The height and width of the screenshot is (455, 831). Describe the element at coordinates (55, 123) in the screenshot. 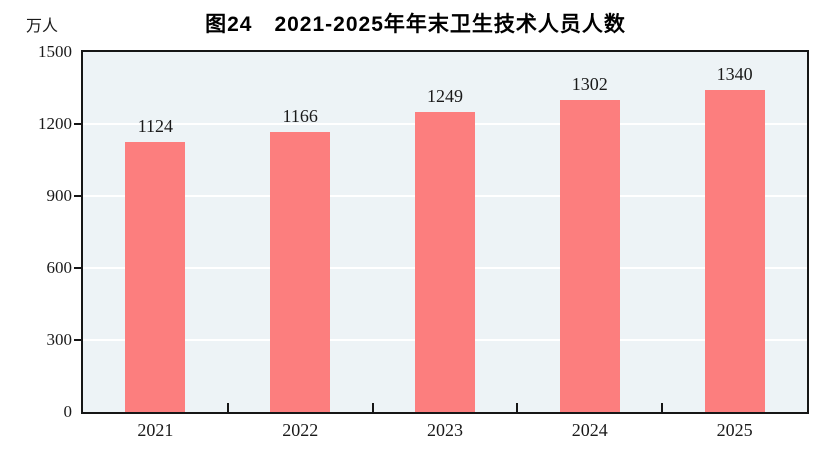

I see `y-axis-tick-label: 1200` at that location.